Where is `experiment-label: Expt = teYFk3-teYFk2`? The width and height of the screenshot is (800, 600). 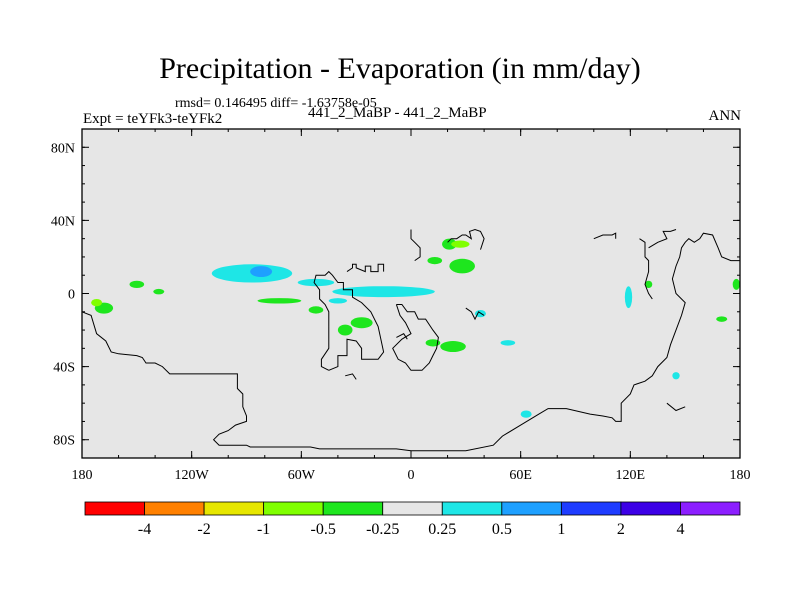
experiment-label: Expt = teYFk3-teYFk2 is located at coordinates (153, 119).